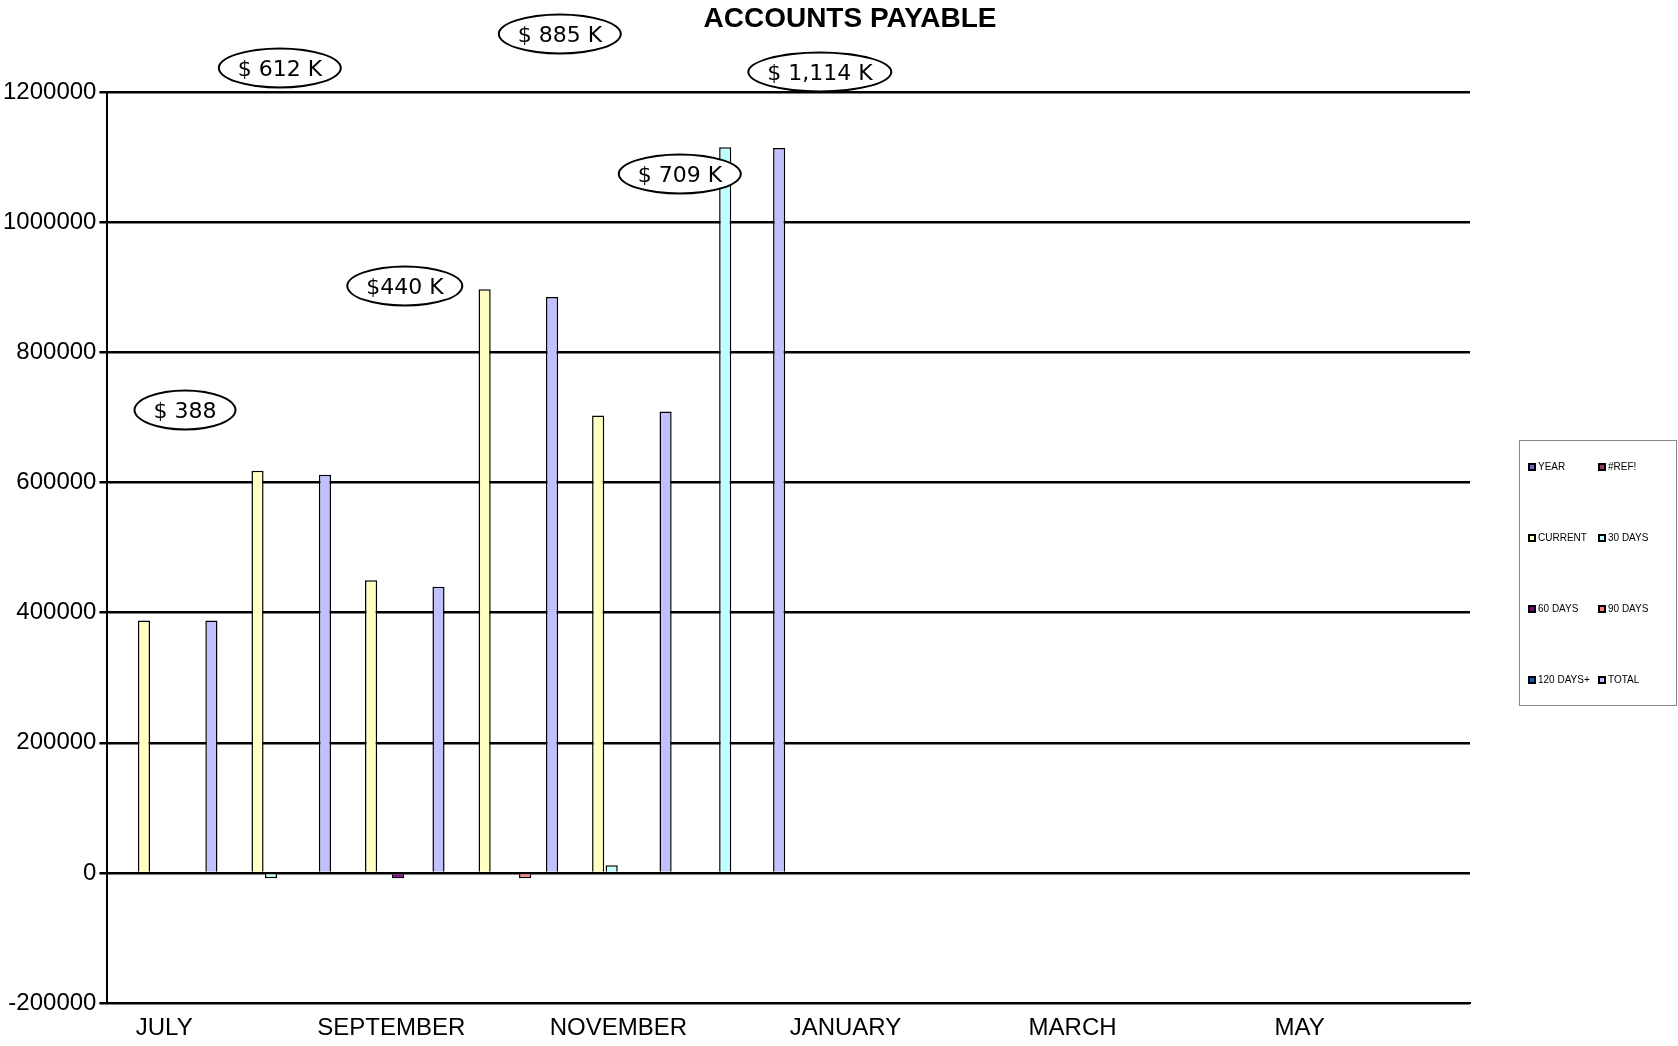 This screenshot has width=1678, height=1046. I want to click on chart-title: ACCOUNTS PAYABLE, so click(850, 17).